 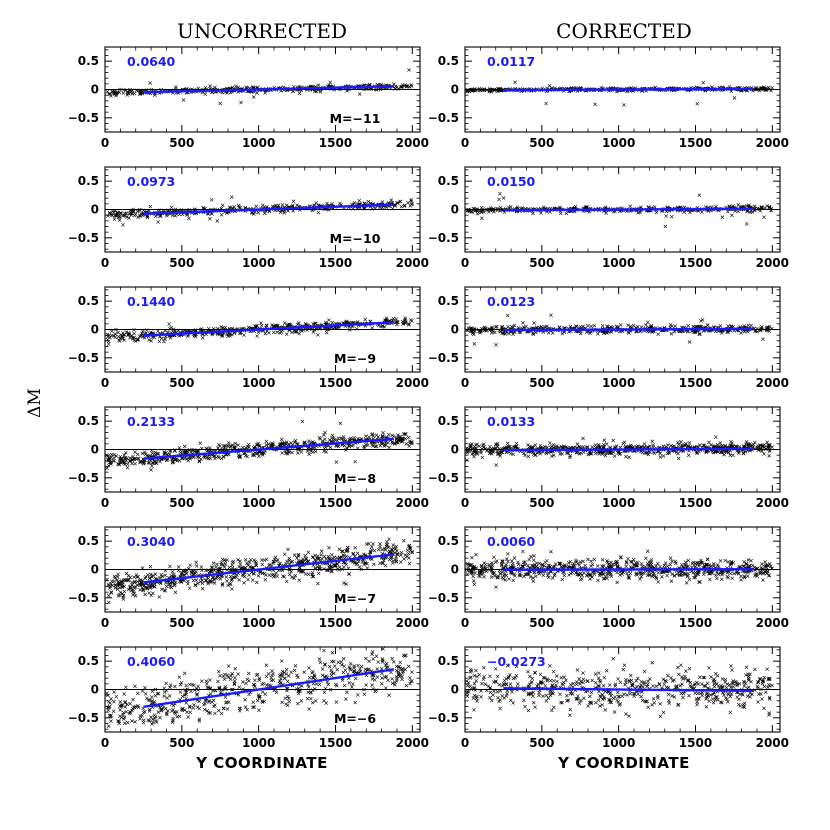 What do you see at coordinates (355, 238) in the screenshot?
I see `magnitude-label: M=−10` at bounding box center [355, 238].